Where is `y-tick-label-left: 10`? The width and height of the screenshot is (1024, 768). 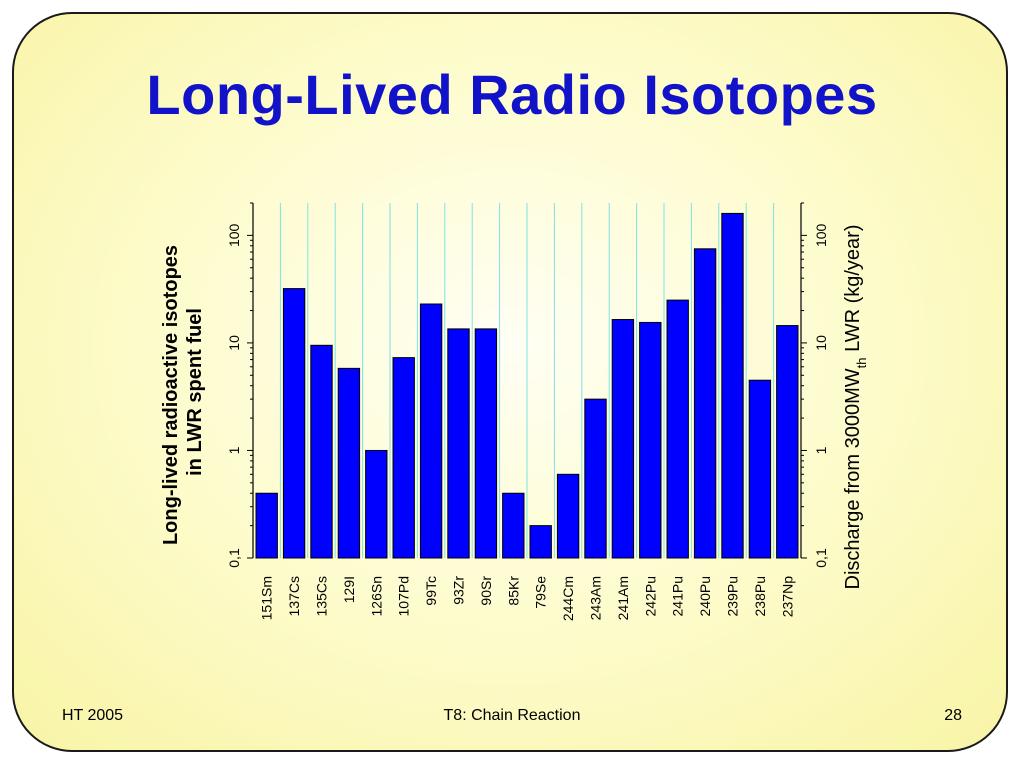 y-tick-label-left: 10 is located at coordinates (234, 343).